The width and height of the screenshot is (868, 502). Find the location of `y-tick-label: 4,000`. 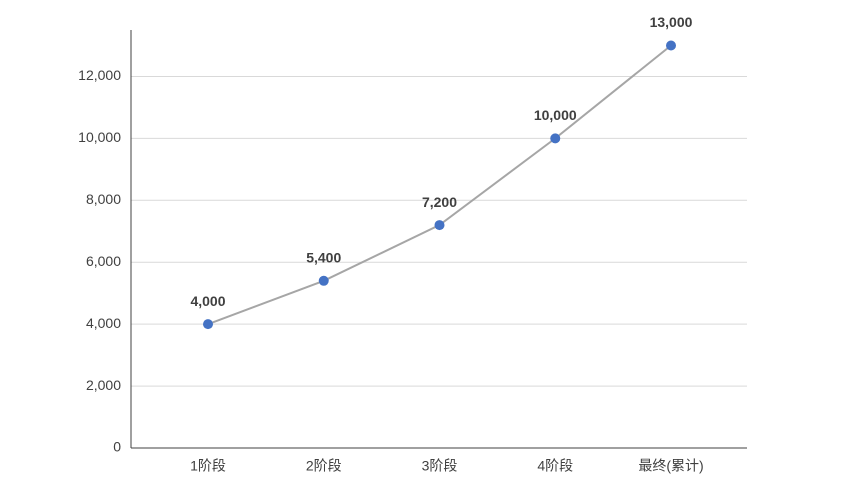

y-tick-label: 4,000 is located at coordinates (103, 323).